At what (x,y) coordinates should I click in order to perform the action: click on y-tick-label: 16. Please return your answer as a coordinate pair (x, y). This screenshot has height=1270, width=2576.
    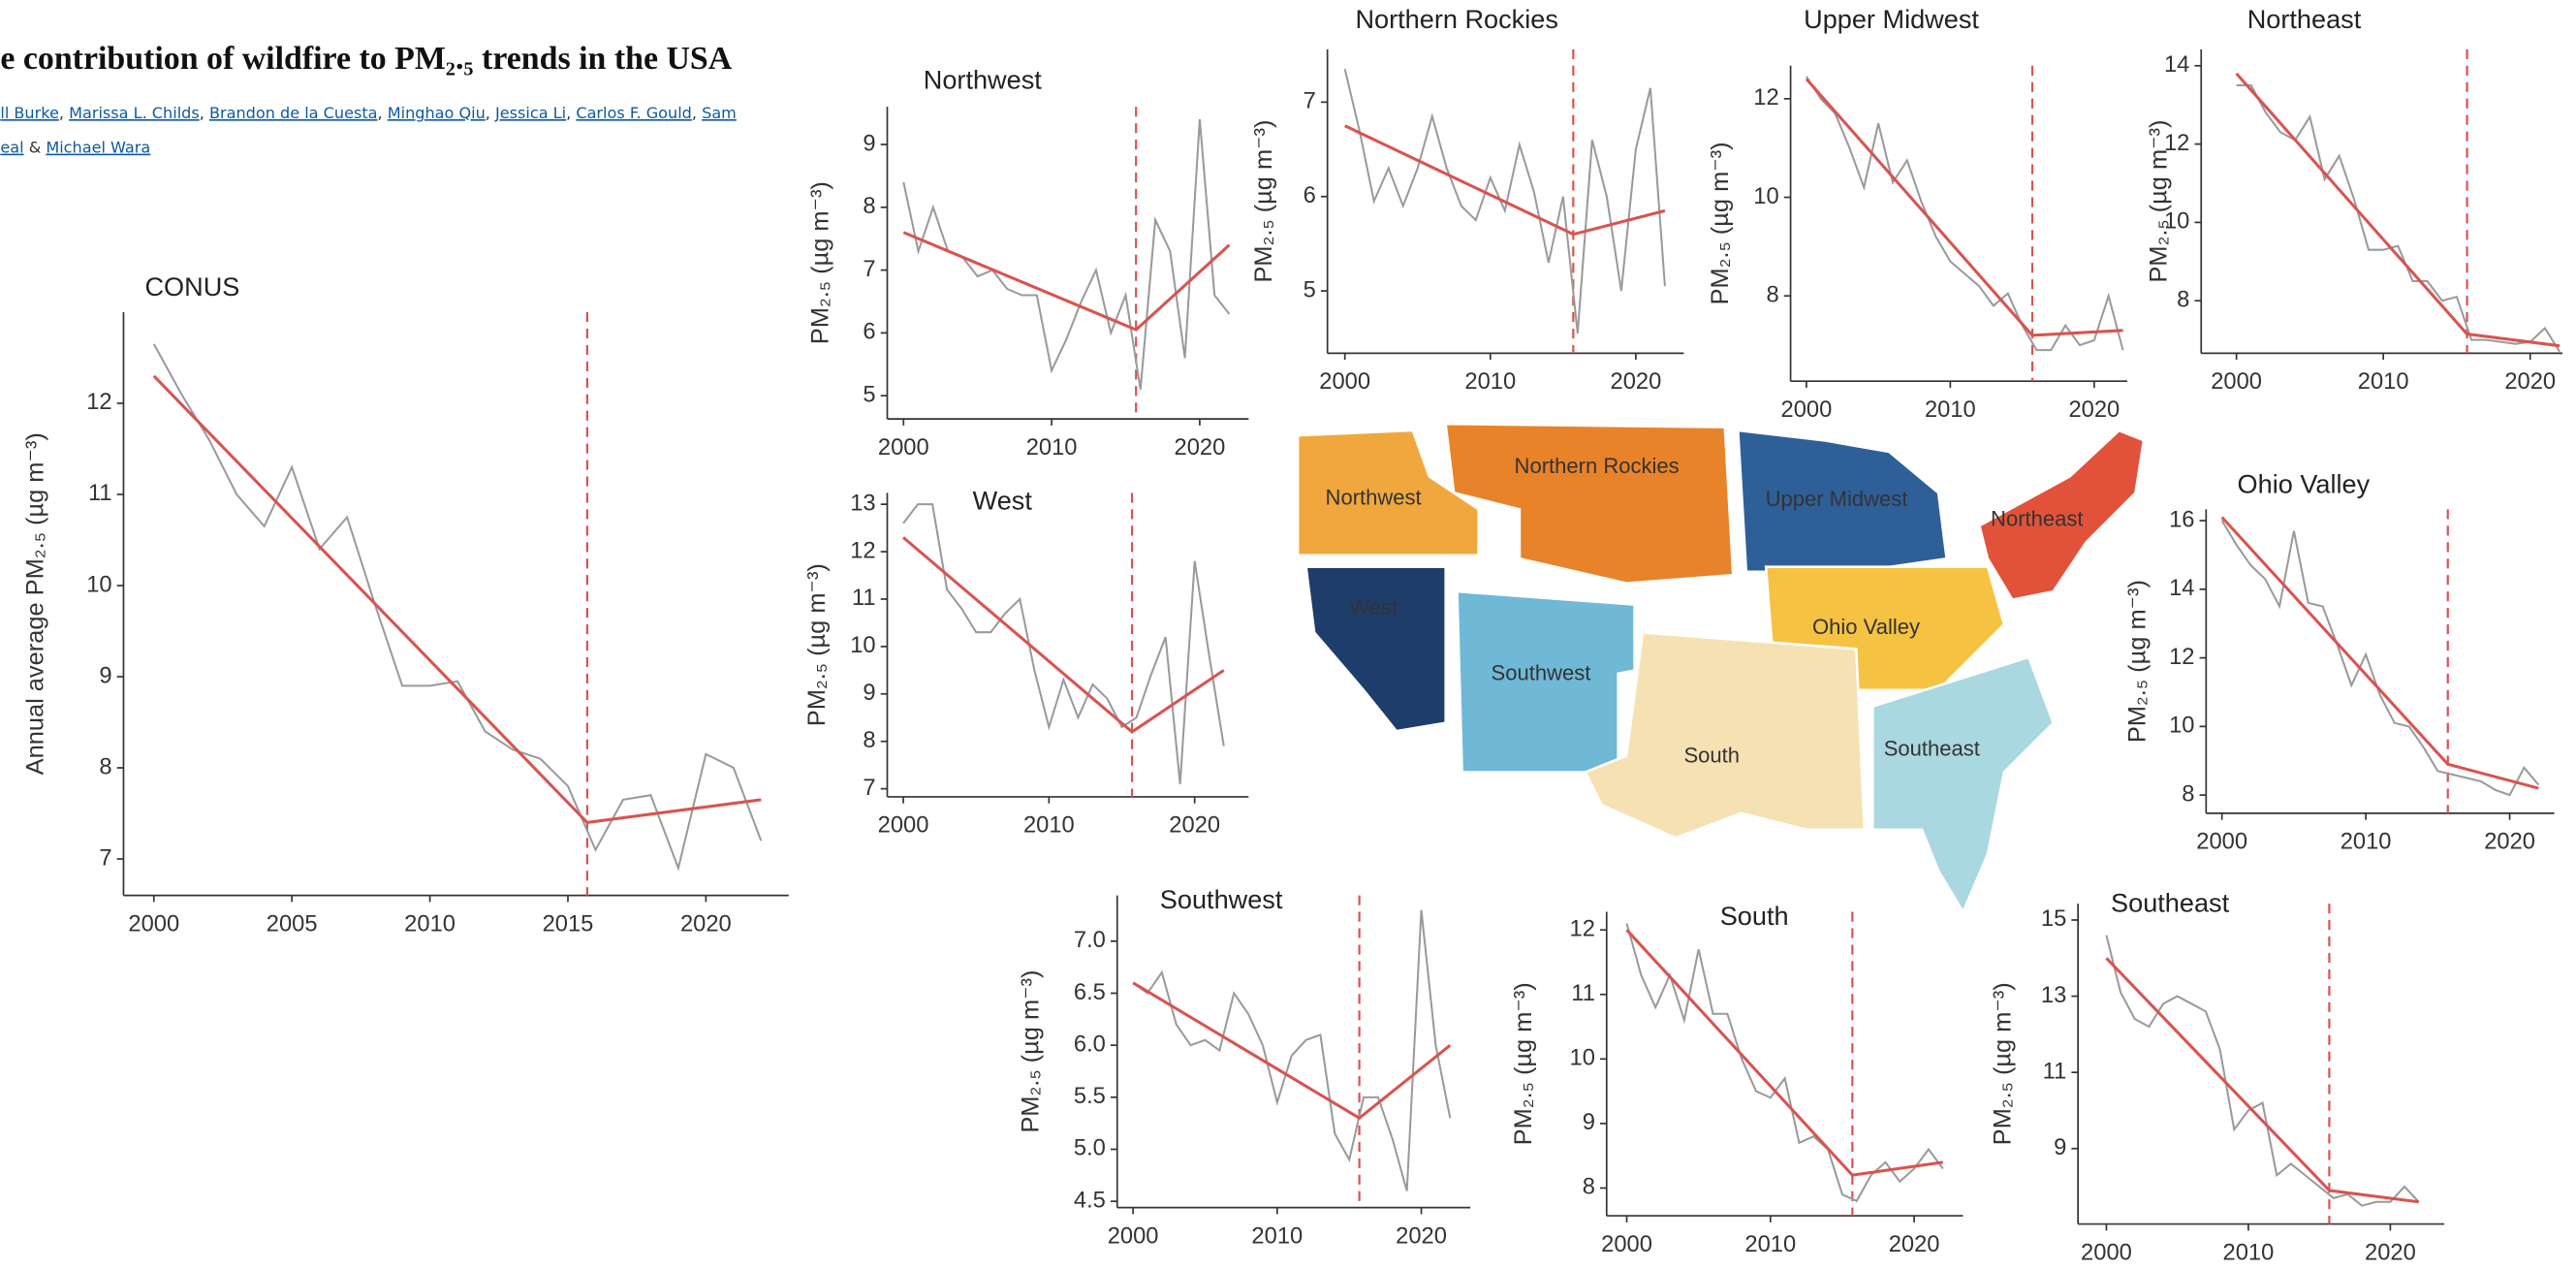
    Looking at the image, I should click on (2181, 519).